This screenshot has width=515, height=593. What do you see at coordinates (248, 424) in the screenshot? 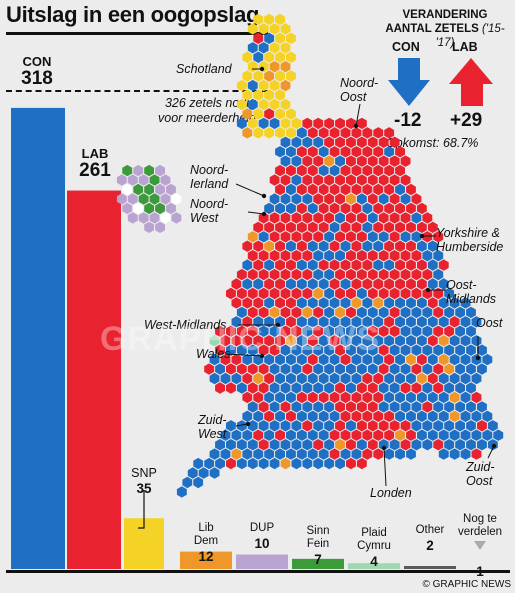
I see `region-leader-dot` at bounding box center [248, 424].